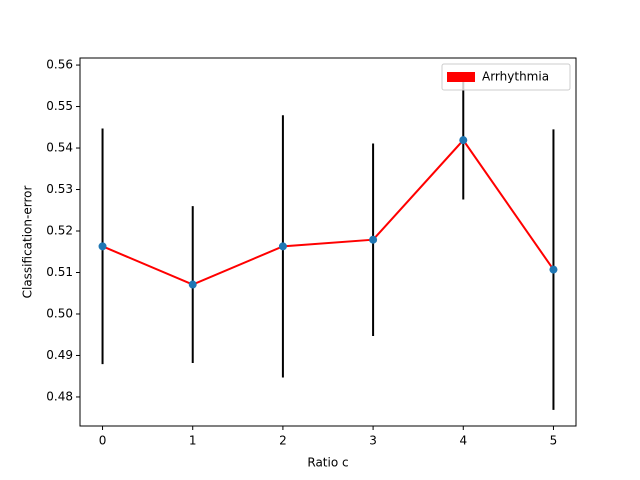 The image size is (640, 480). I want to click on legend-swatch, so click(461, 77).